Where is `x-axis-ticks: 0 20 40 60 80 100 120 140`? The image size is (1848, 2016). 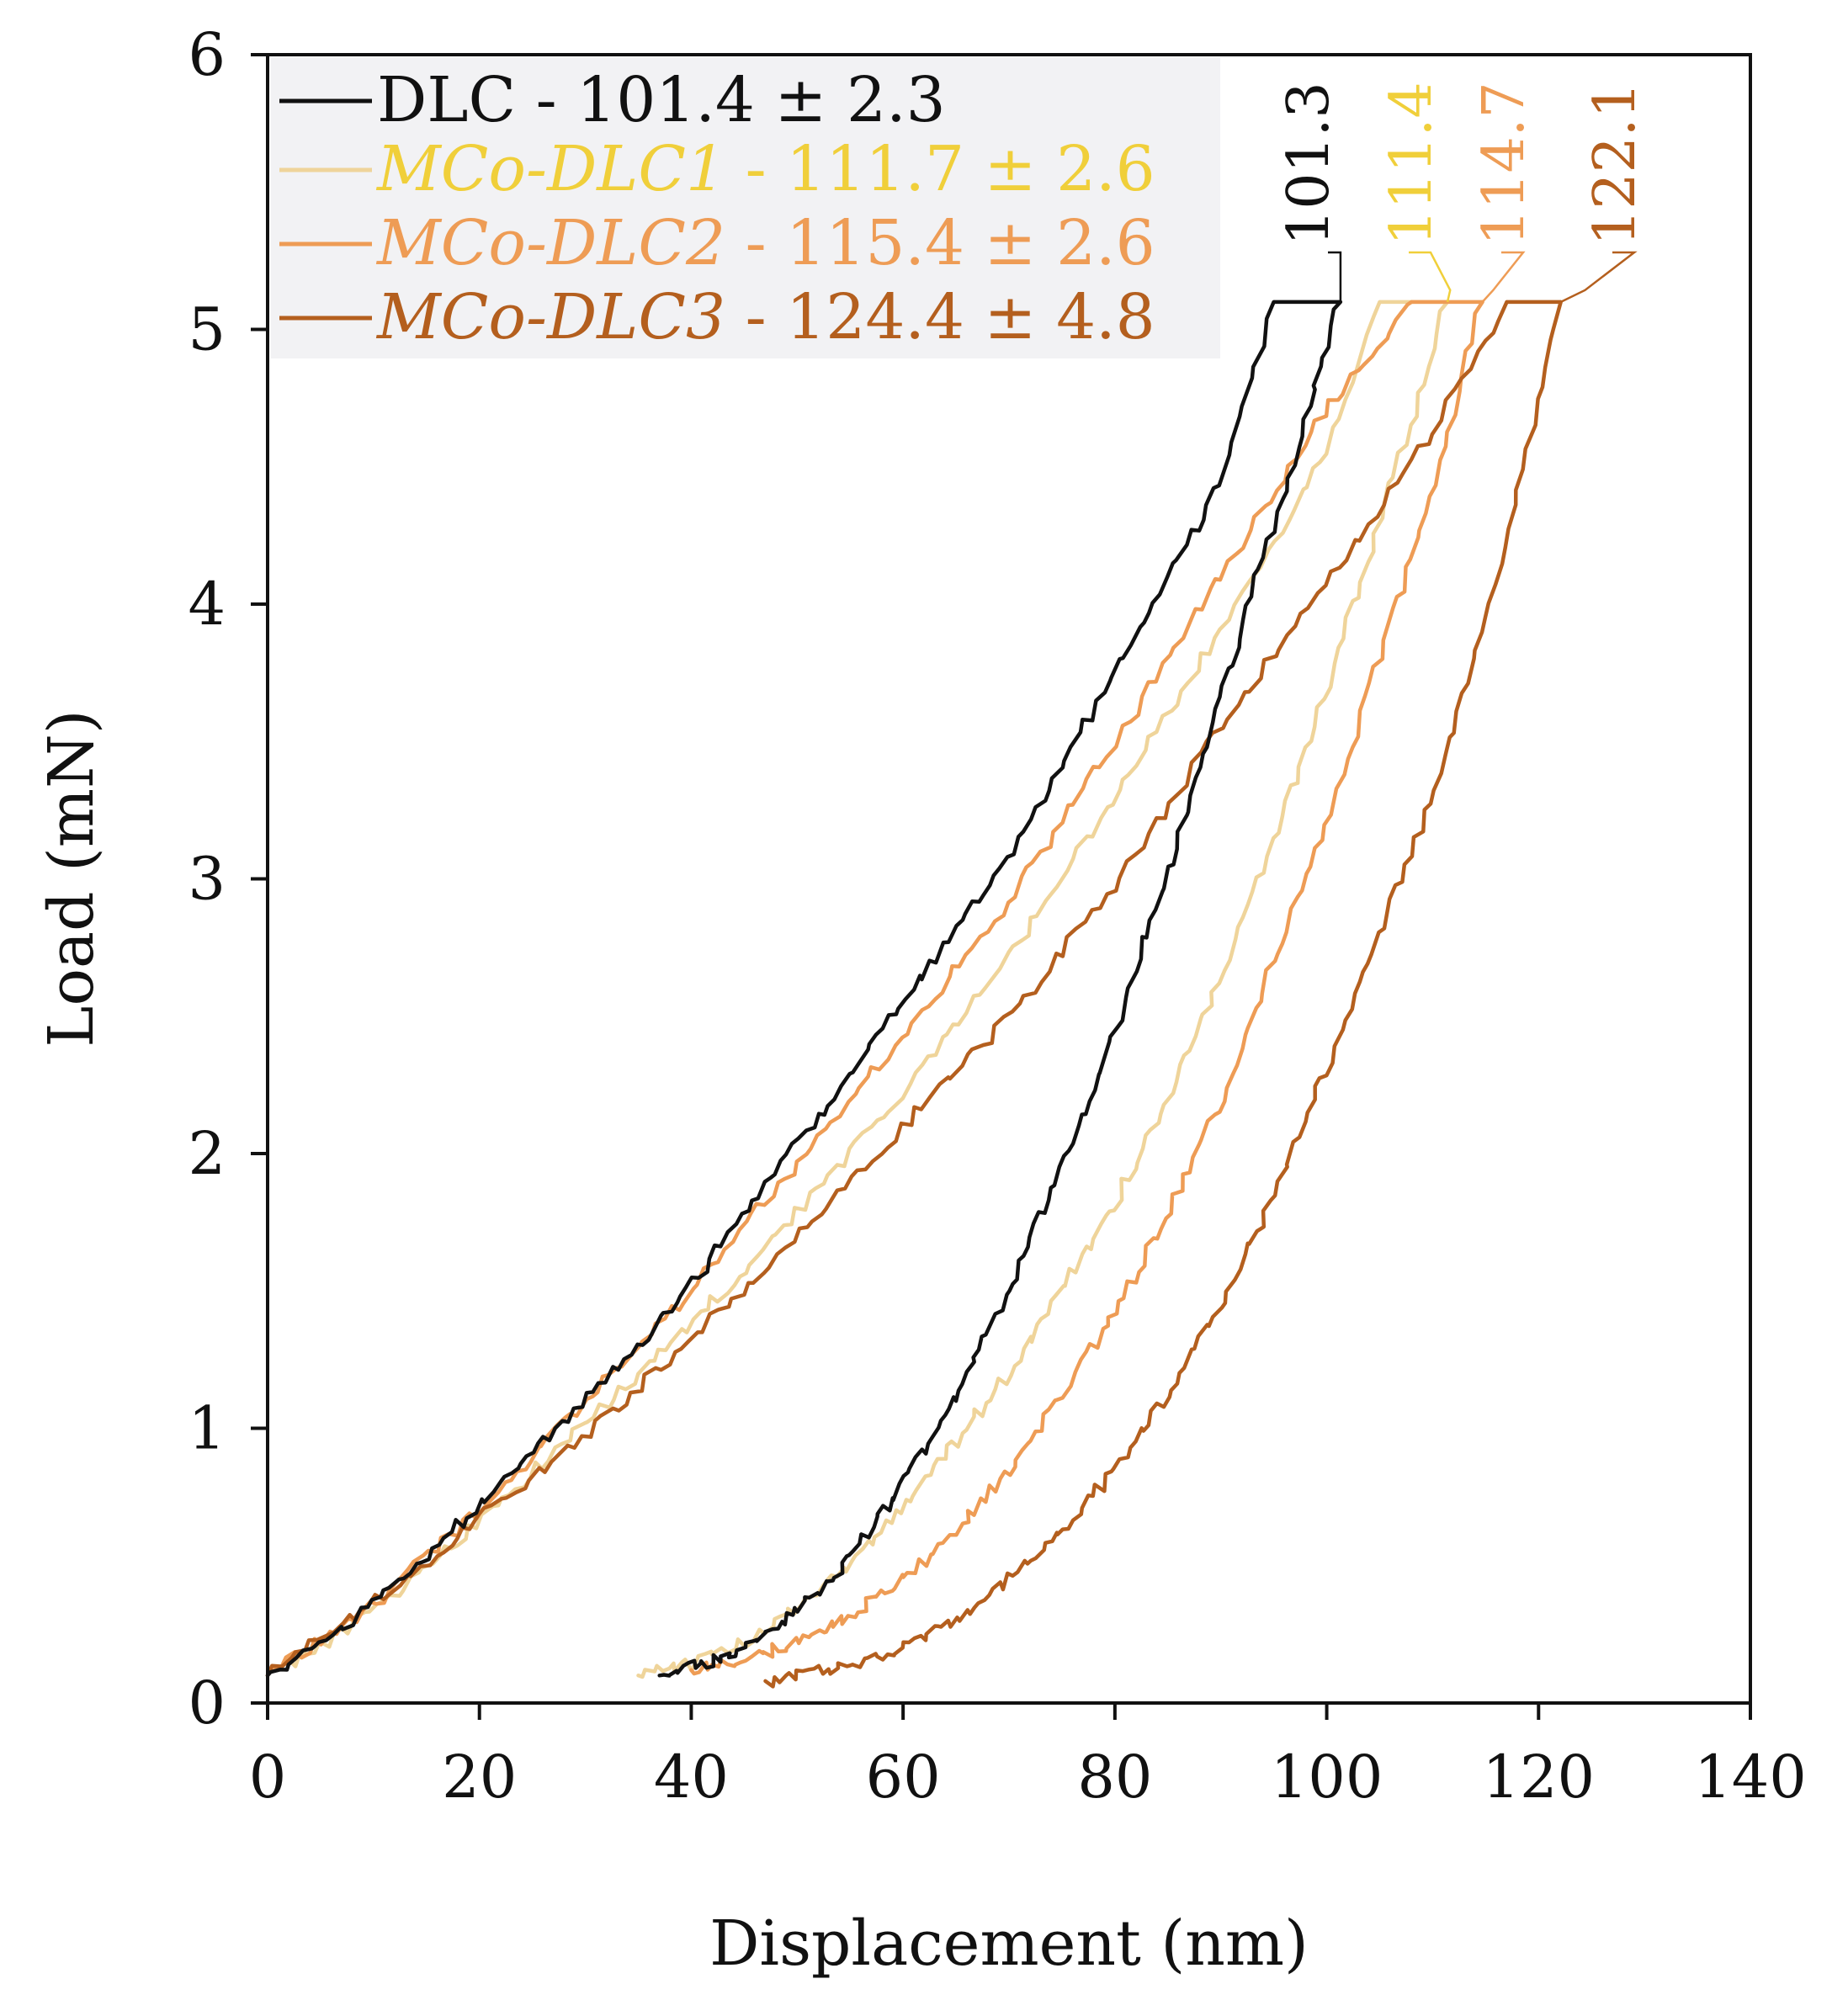
x-axis-ticks: 0 20 40 60 80 100 120 140 is located at coordinates (1028, 1757).